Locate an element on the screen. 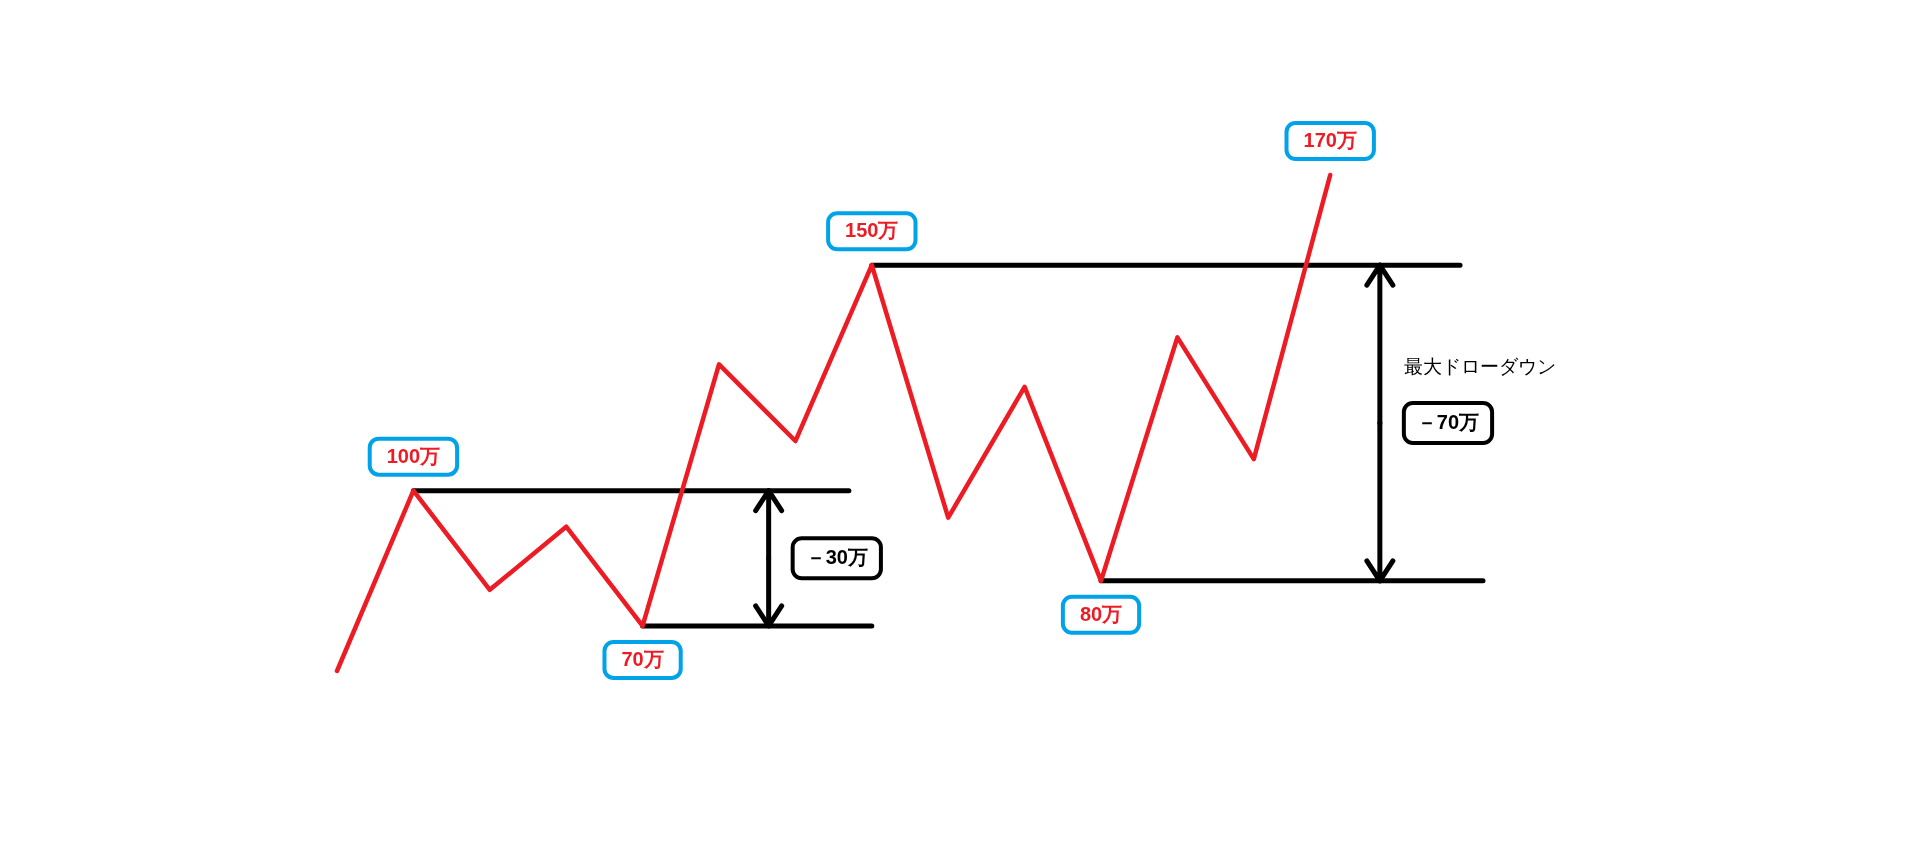 The width and height of the screenshot is (1914, 865). data-label: 170万 is located at coordinates (1330, 140).